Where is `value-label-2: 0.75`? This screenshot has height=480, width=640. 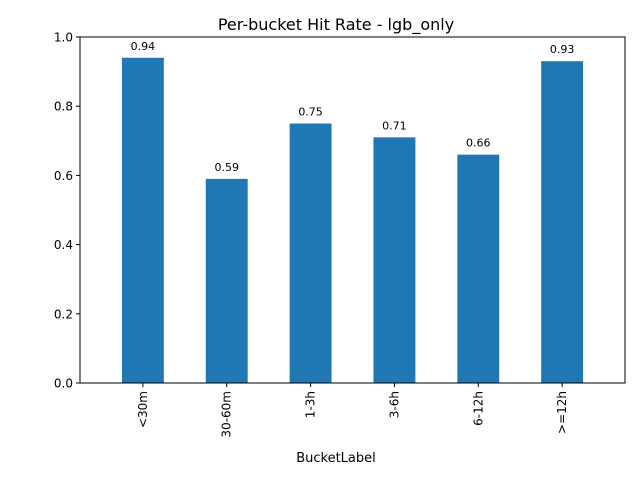 value-label-2: 0.75 is located at coordinates (310, 112).